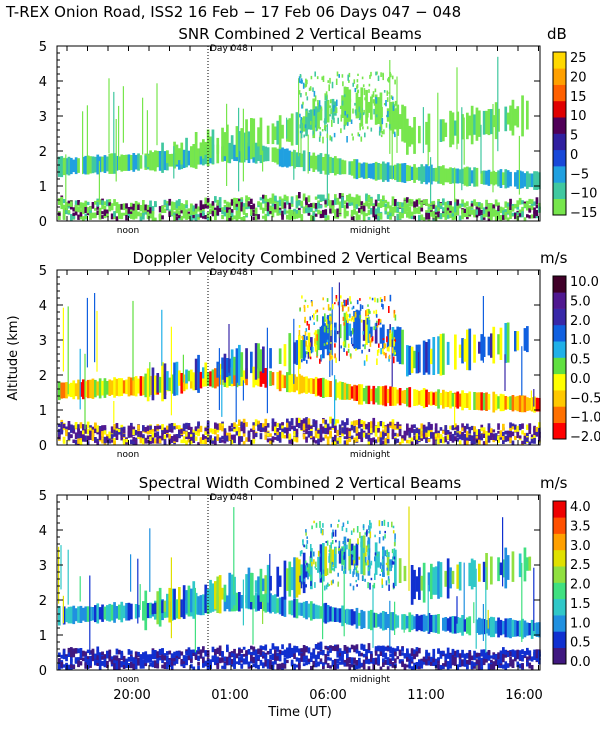 The width and height of the screenshot is (600, 750). Describe the element at coordinates (299, 34) in the screenshot. I see `panel-snr-title: SNR Combined 2 Vertical Beams` at that location.